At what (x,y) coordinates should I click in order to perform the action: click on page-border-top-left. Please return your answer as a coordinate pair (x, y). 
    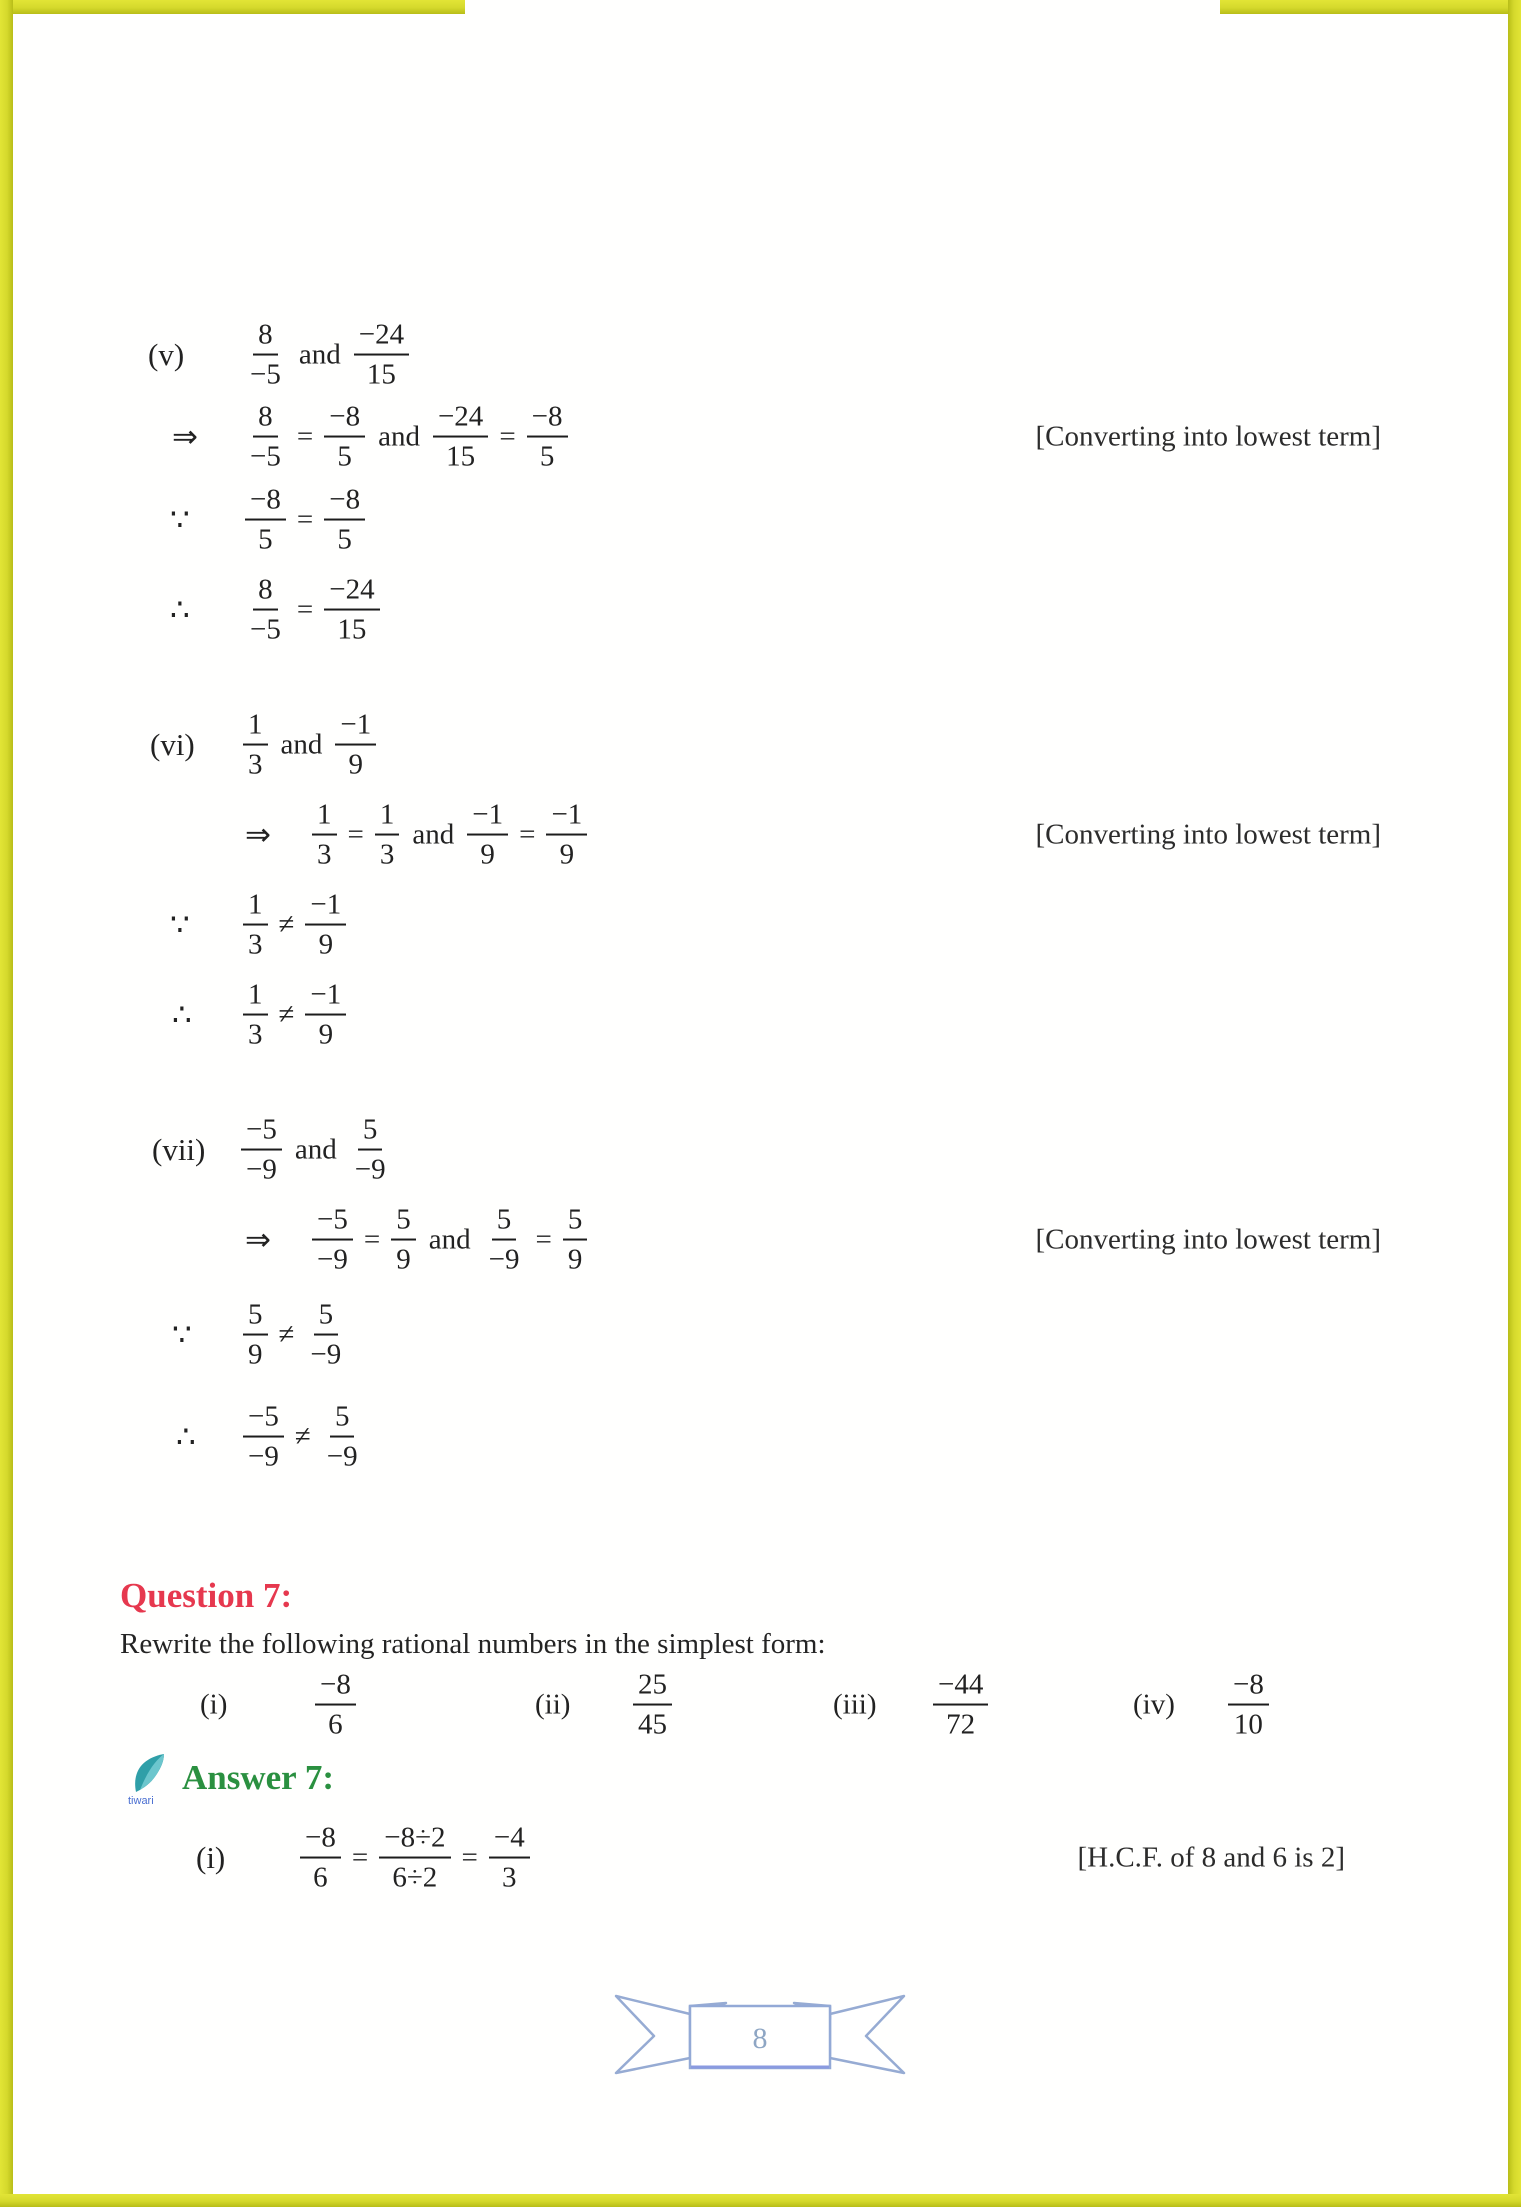
    Looking at the image, I should click on (232, 7).